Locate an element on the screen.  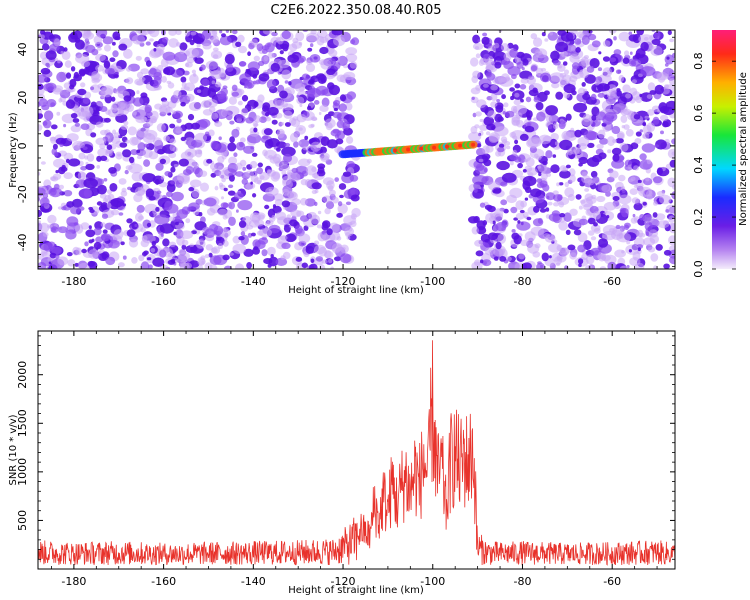
top-y-tick-label: -20 is located at coordinates (22, 194).